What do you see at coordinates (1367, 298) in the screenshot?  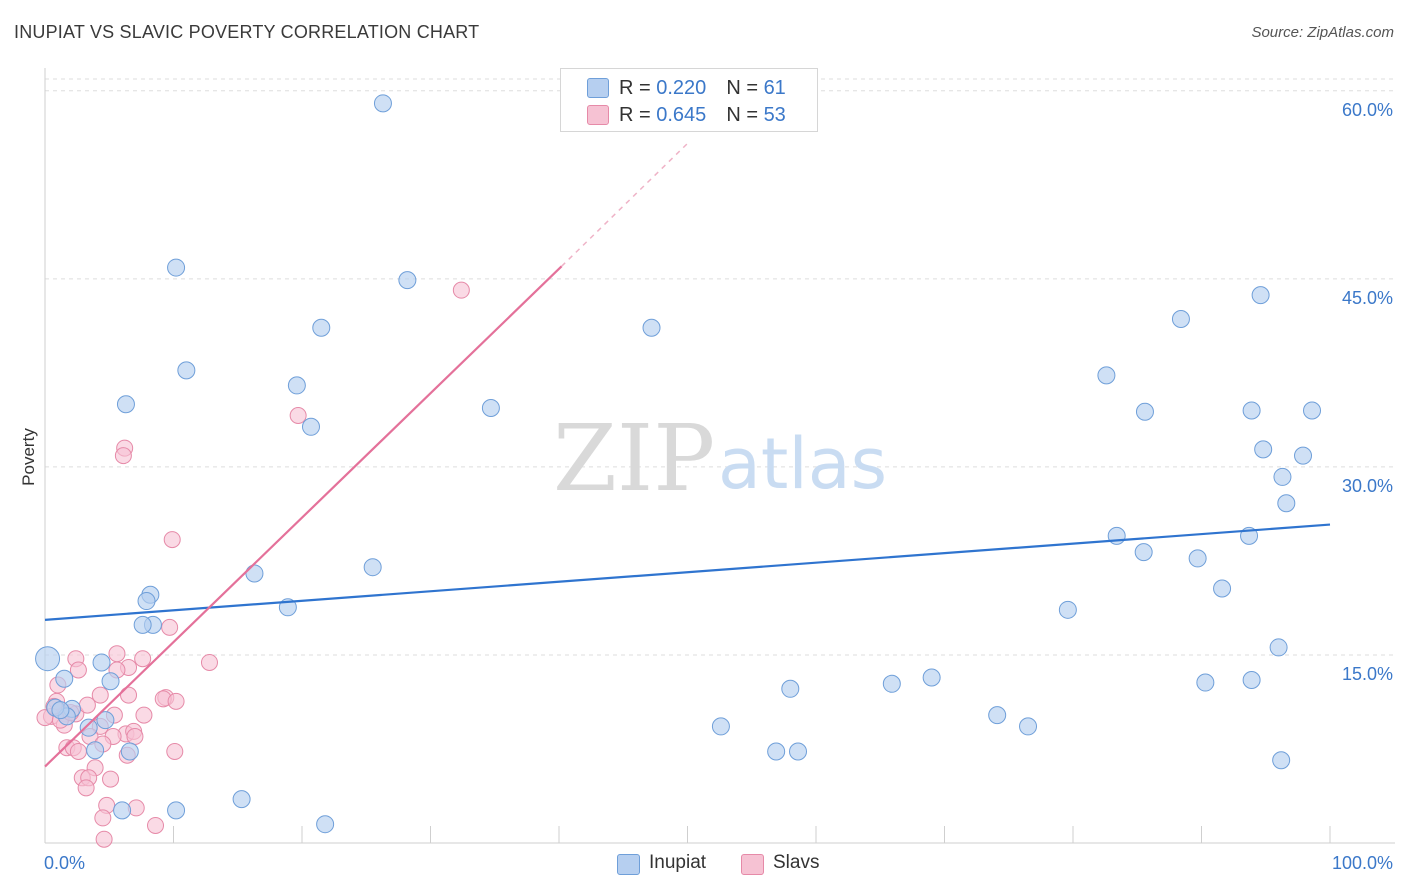 I see `y-tick-label-2: 45.0%` at bounding box center [1367, 298].